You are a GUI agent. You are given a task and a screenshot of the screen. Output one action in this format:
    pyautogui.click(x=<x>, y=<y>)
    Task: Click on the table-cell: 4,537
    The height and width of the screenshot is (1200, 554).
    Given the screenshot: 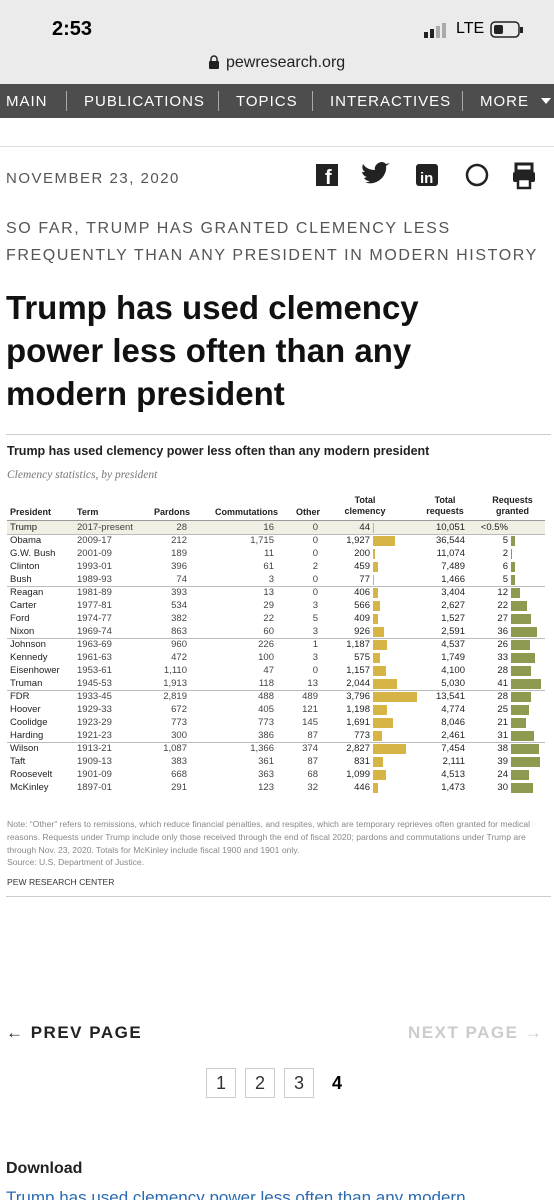 What is the action you would take?
    pyautogui.click(x=453, y=644)
    